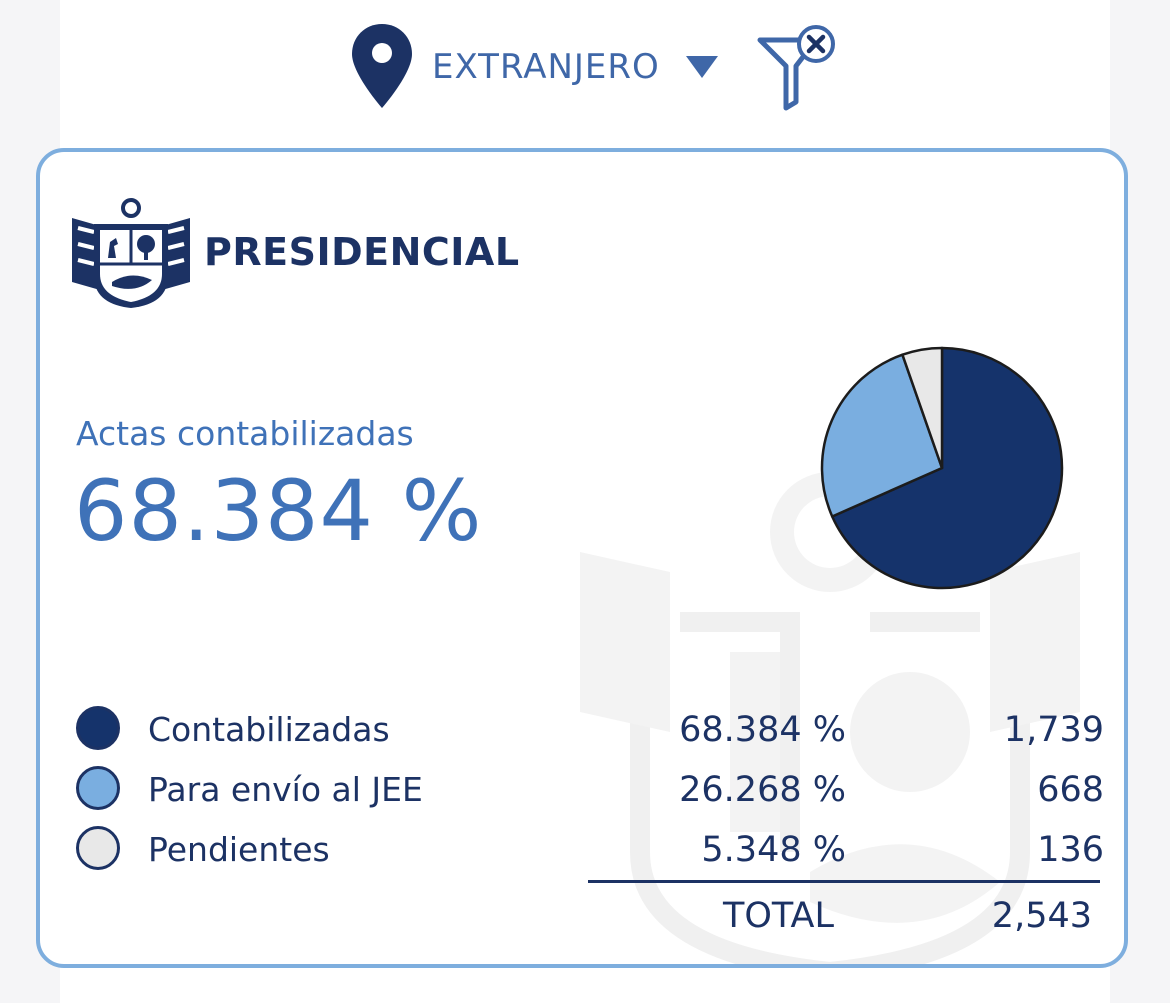 This screenshot has height=1003, width=1170. Describe the element at coordinates (701, 67) in the screenshot. I see `caret-down-icon` at that location.